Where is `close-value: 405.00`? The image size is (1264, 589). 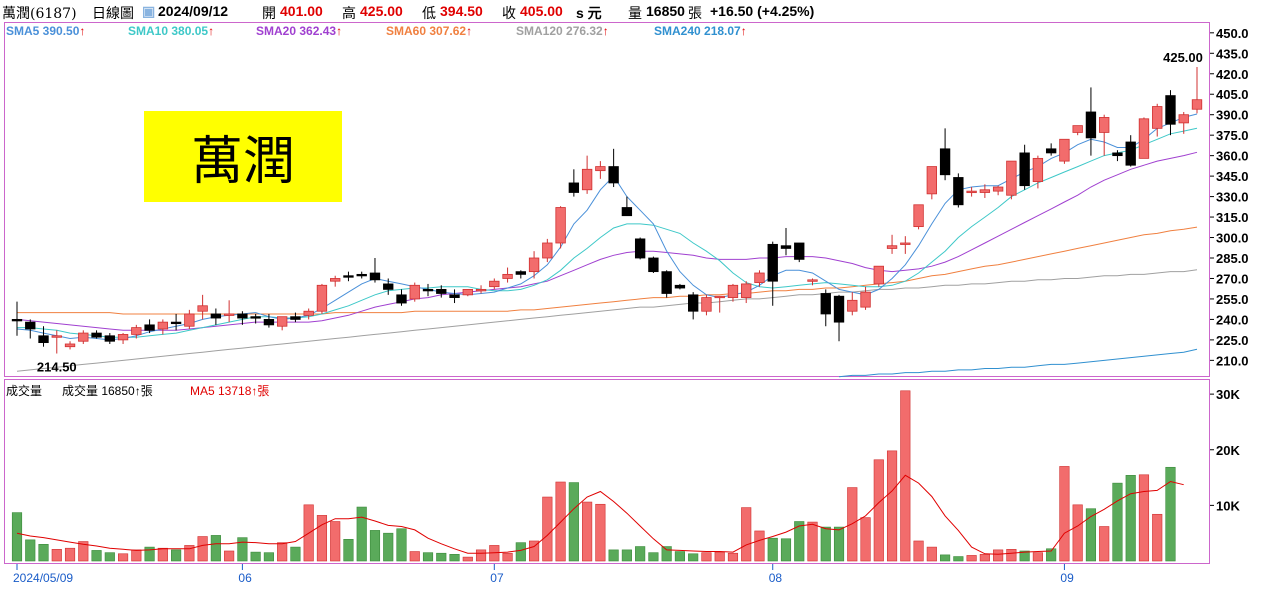
close-value: 405.00 is located at coordinates (541, 11).